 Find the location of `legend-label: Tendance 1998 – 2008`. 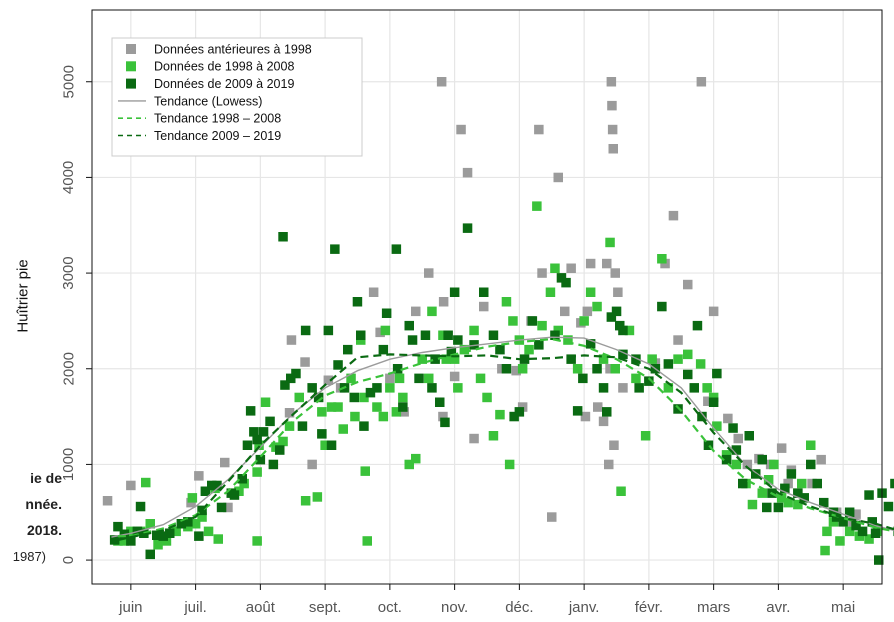

legend-label: Tendance 1998 – 2008 is located at coordinates (217, 119).